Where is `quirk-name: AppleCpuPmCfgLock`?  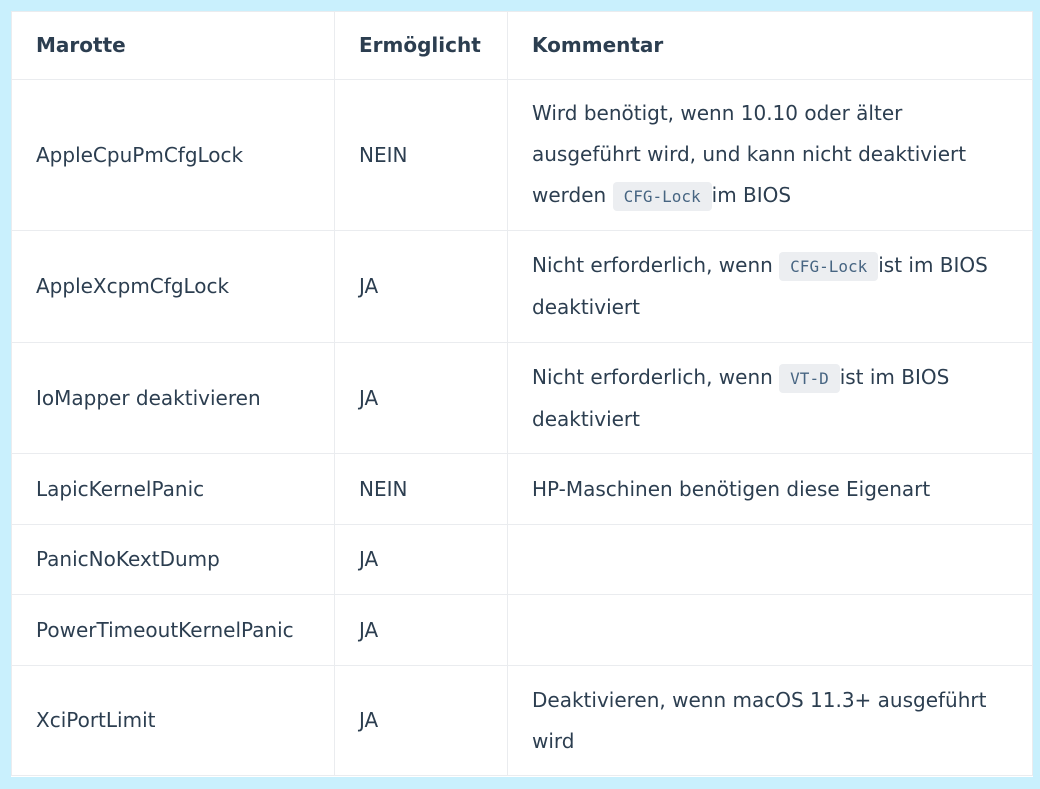 quirk-name: AppleCpuPmCfgLock is located at coordinates (173, 155).